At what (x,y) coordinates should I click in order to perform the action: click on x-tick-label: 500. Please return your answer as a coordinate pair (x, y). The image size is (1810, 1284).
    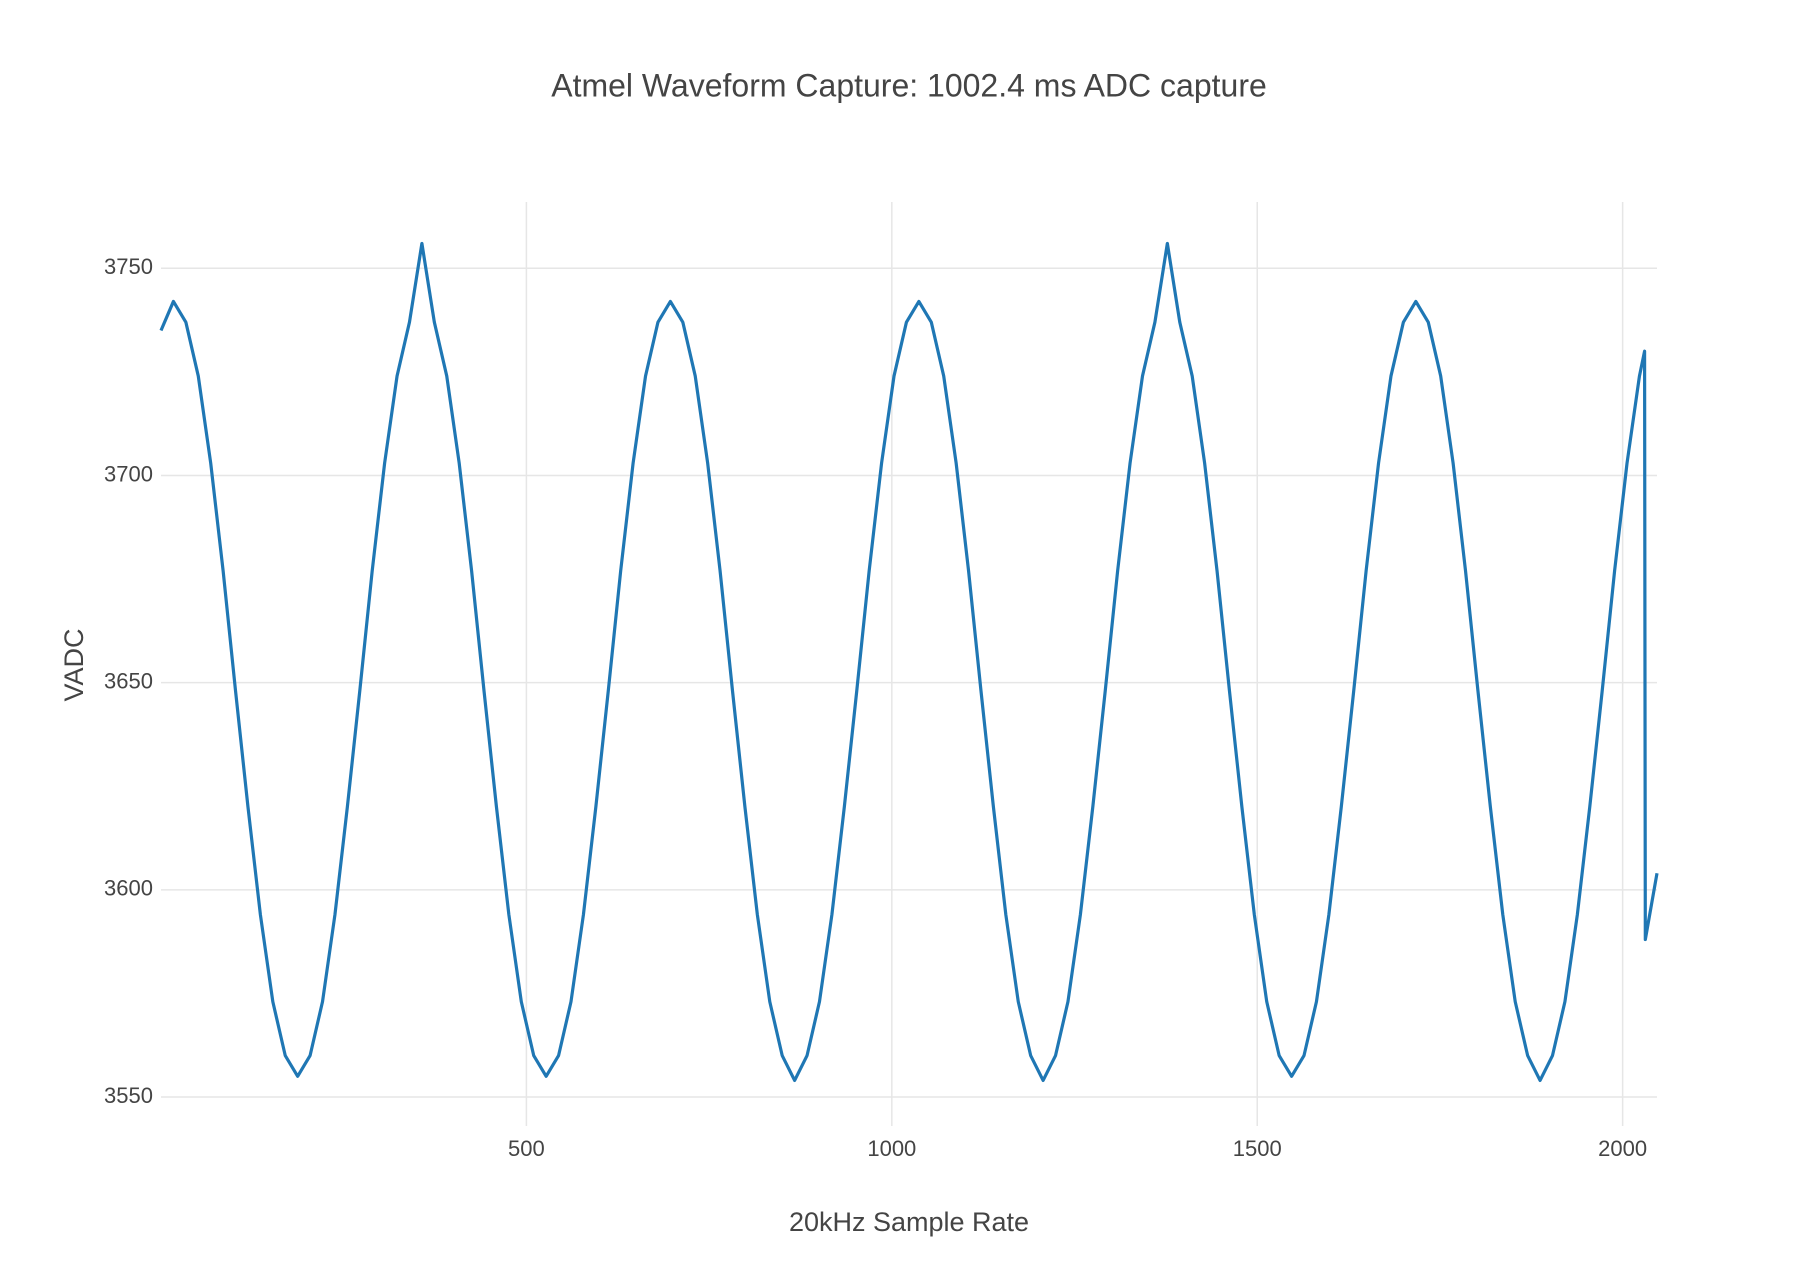
    Looking at the image, I should click on (526, 1148).